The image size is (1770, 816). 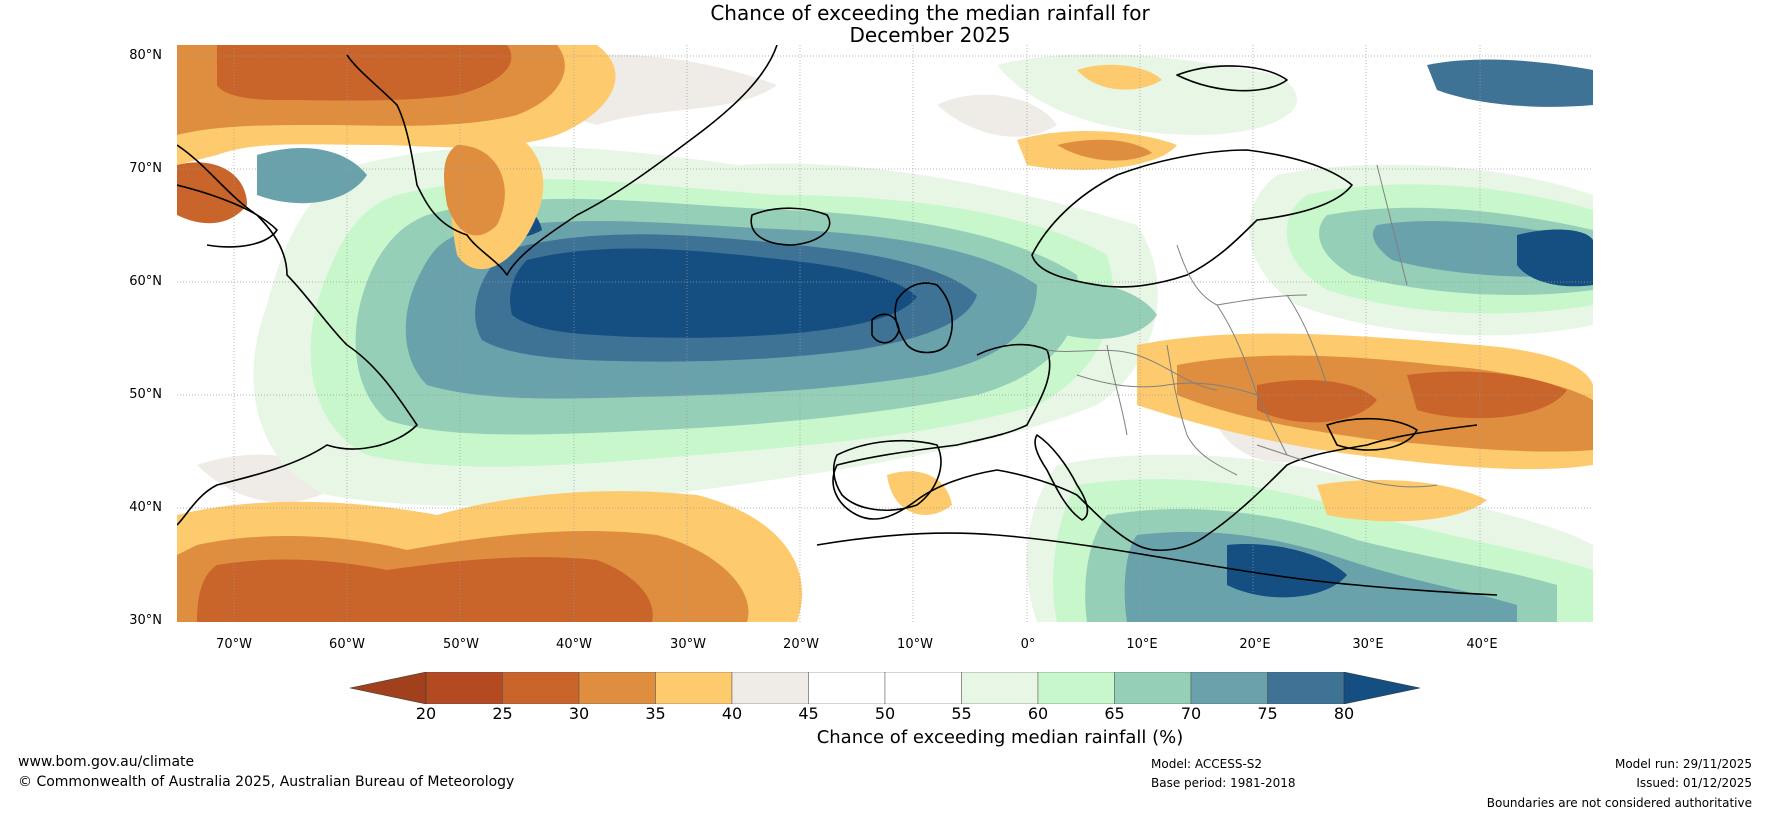 I want to click on colorbar-label: Chance of exceeding median rainfall (%), so click(x=1000, y=737).